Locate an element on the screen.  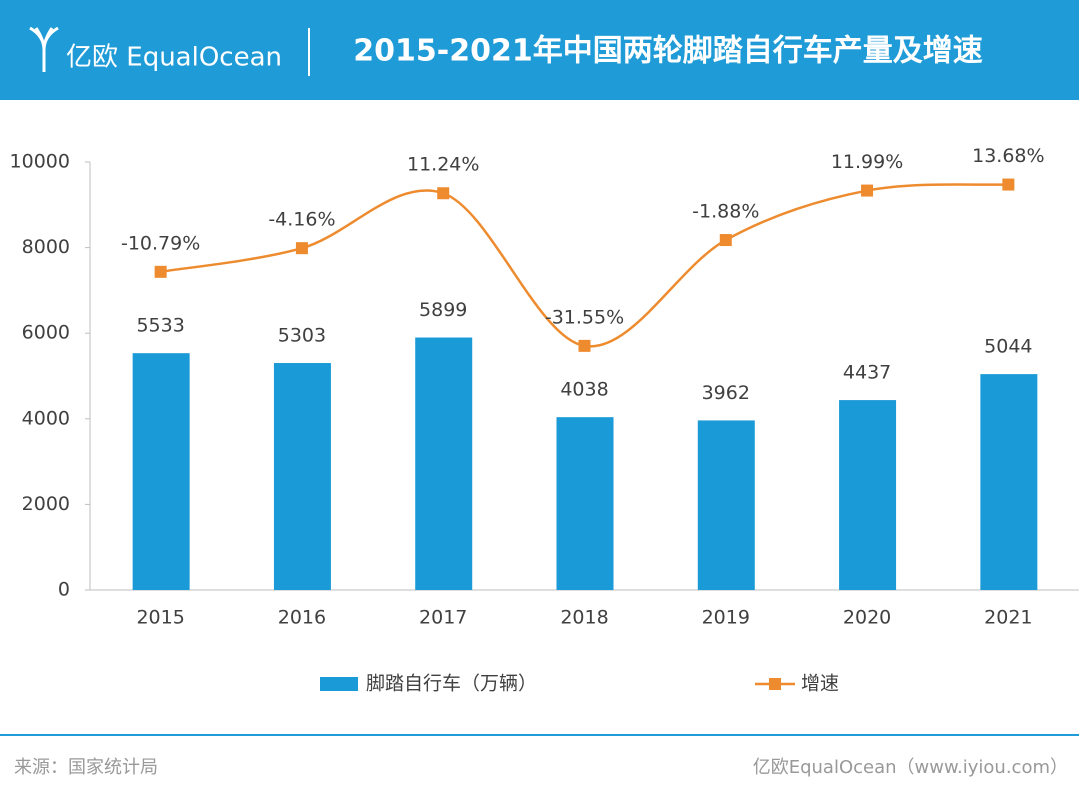
line-label: -4.16% is located at coordinates (301, 220).